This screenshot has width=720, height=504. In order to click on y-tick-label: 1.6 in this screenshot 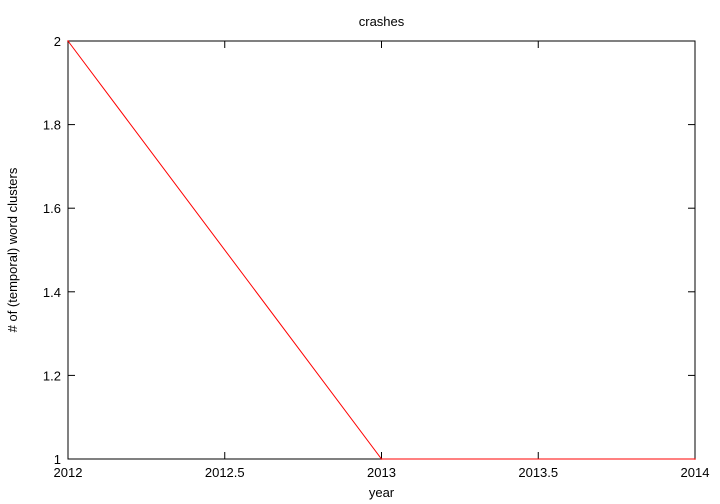, I will do `click(52, 208)`.